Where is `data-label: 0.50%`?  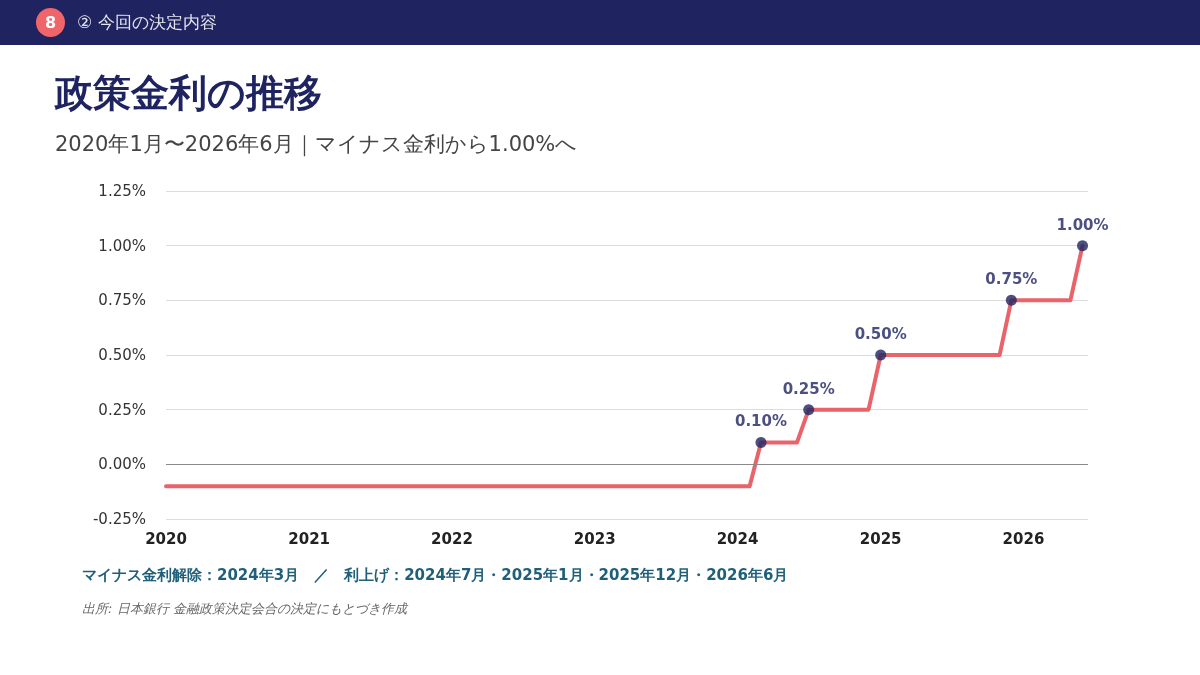
data-label: 0.50% is located at coordinates (880, 334).